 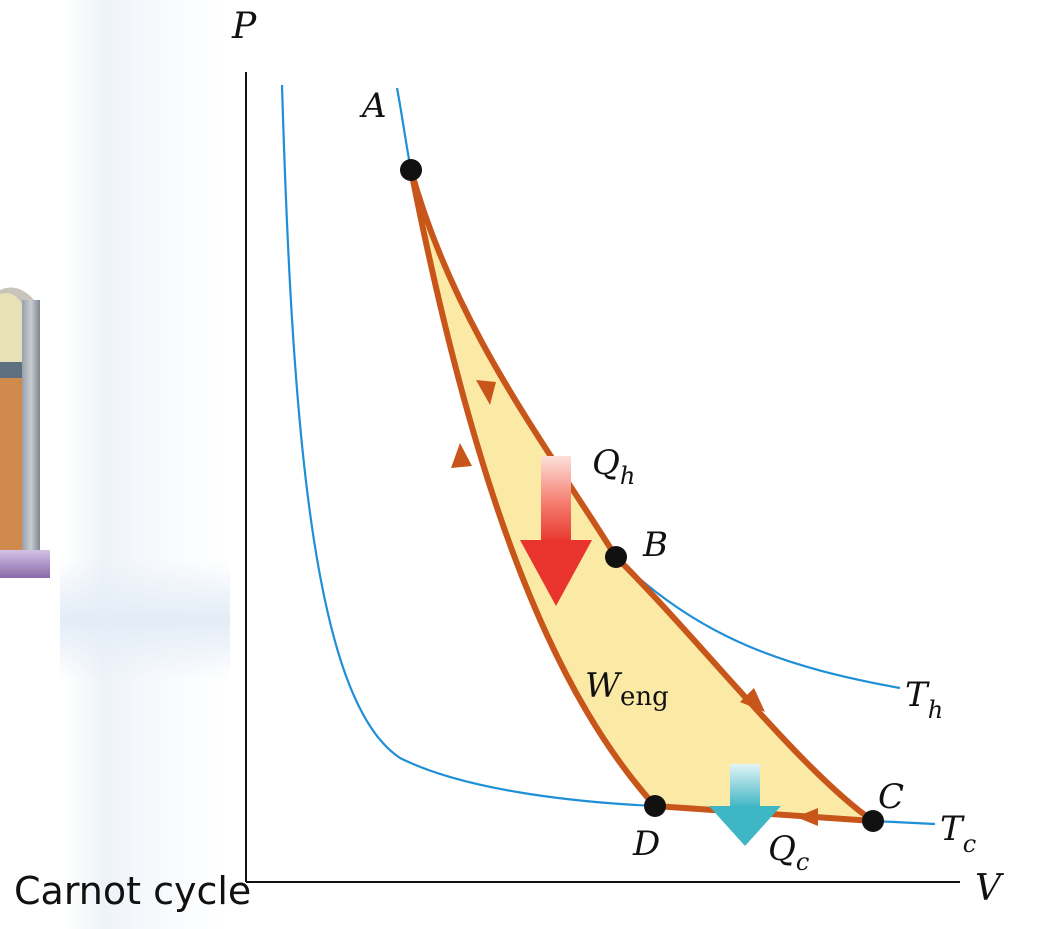 I want to click on cycle-arrow-da, so click(x=461, y=455).